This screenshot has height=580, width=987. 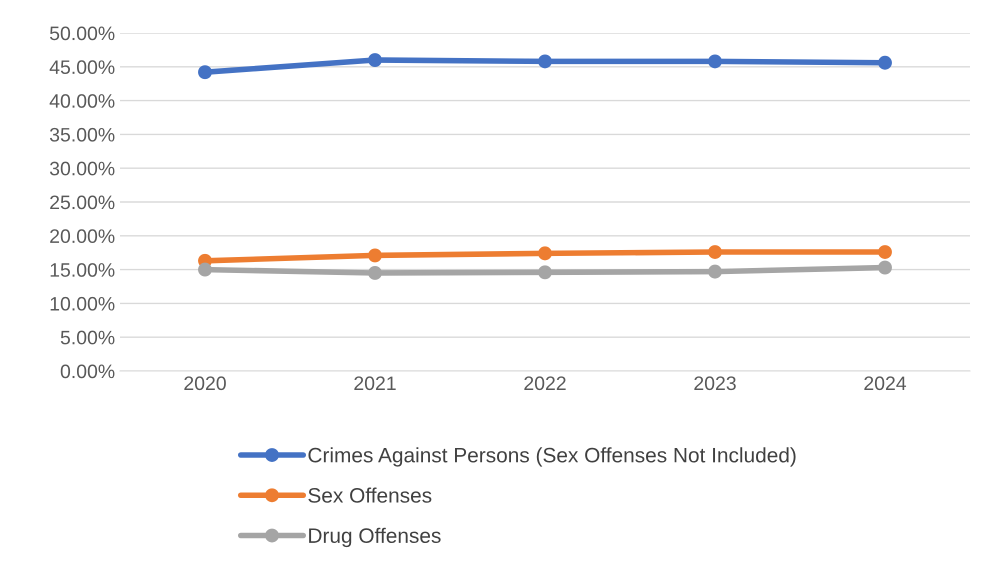 I want to click on y-tick-label: 30.00%, so click(x=82, y=169).